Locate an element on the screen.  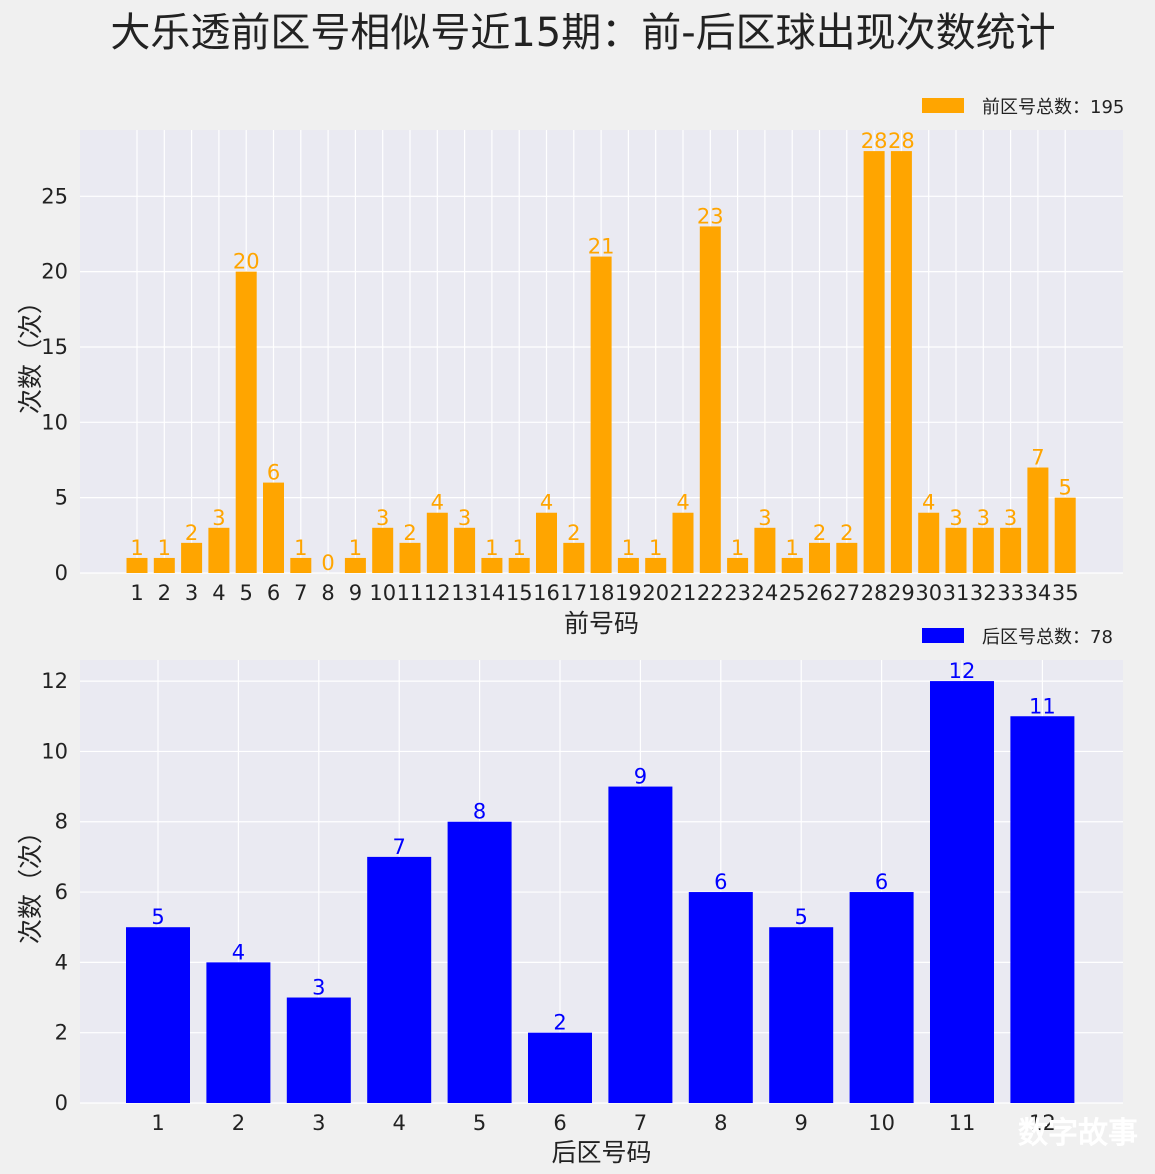
front-x-tick-label: 26 is located at coordinates (819, 593).